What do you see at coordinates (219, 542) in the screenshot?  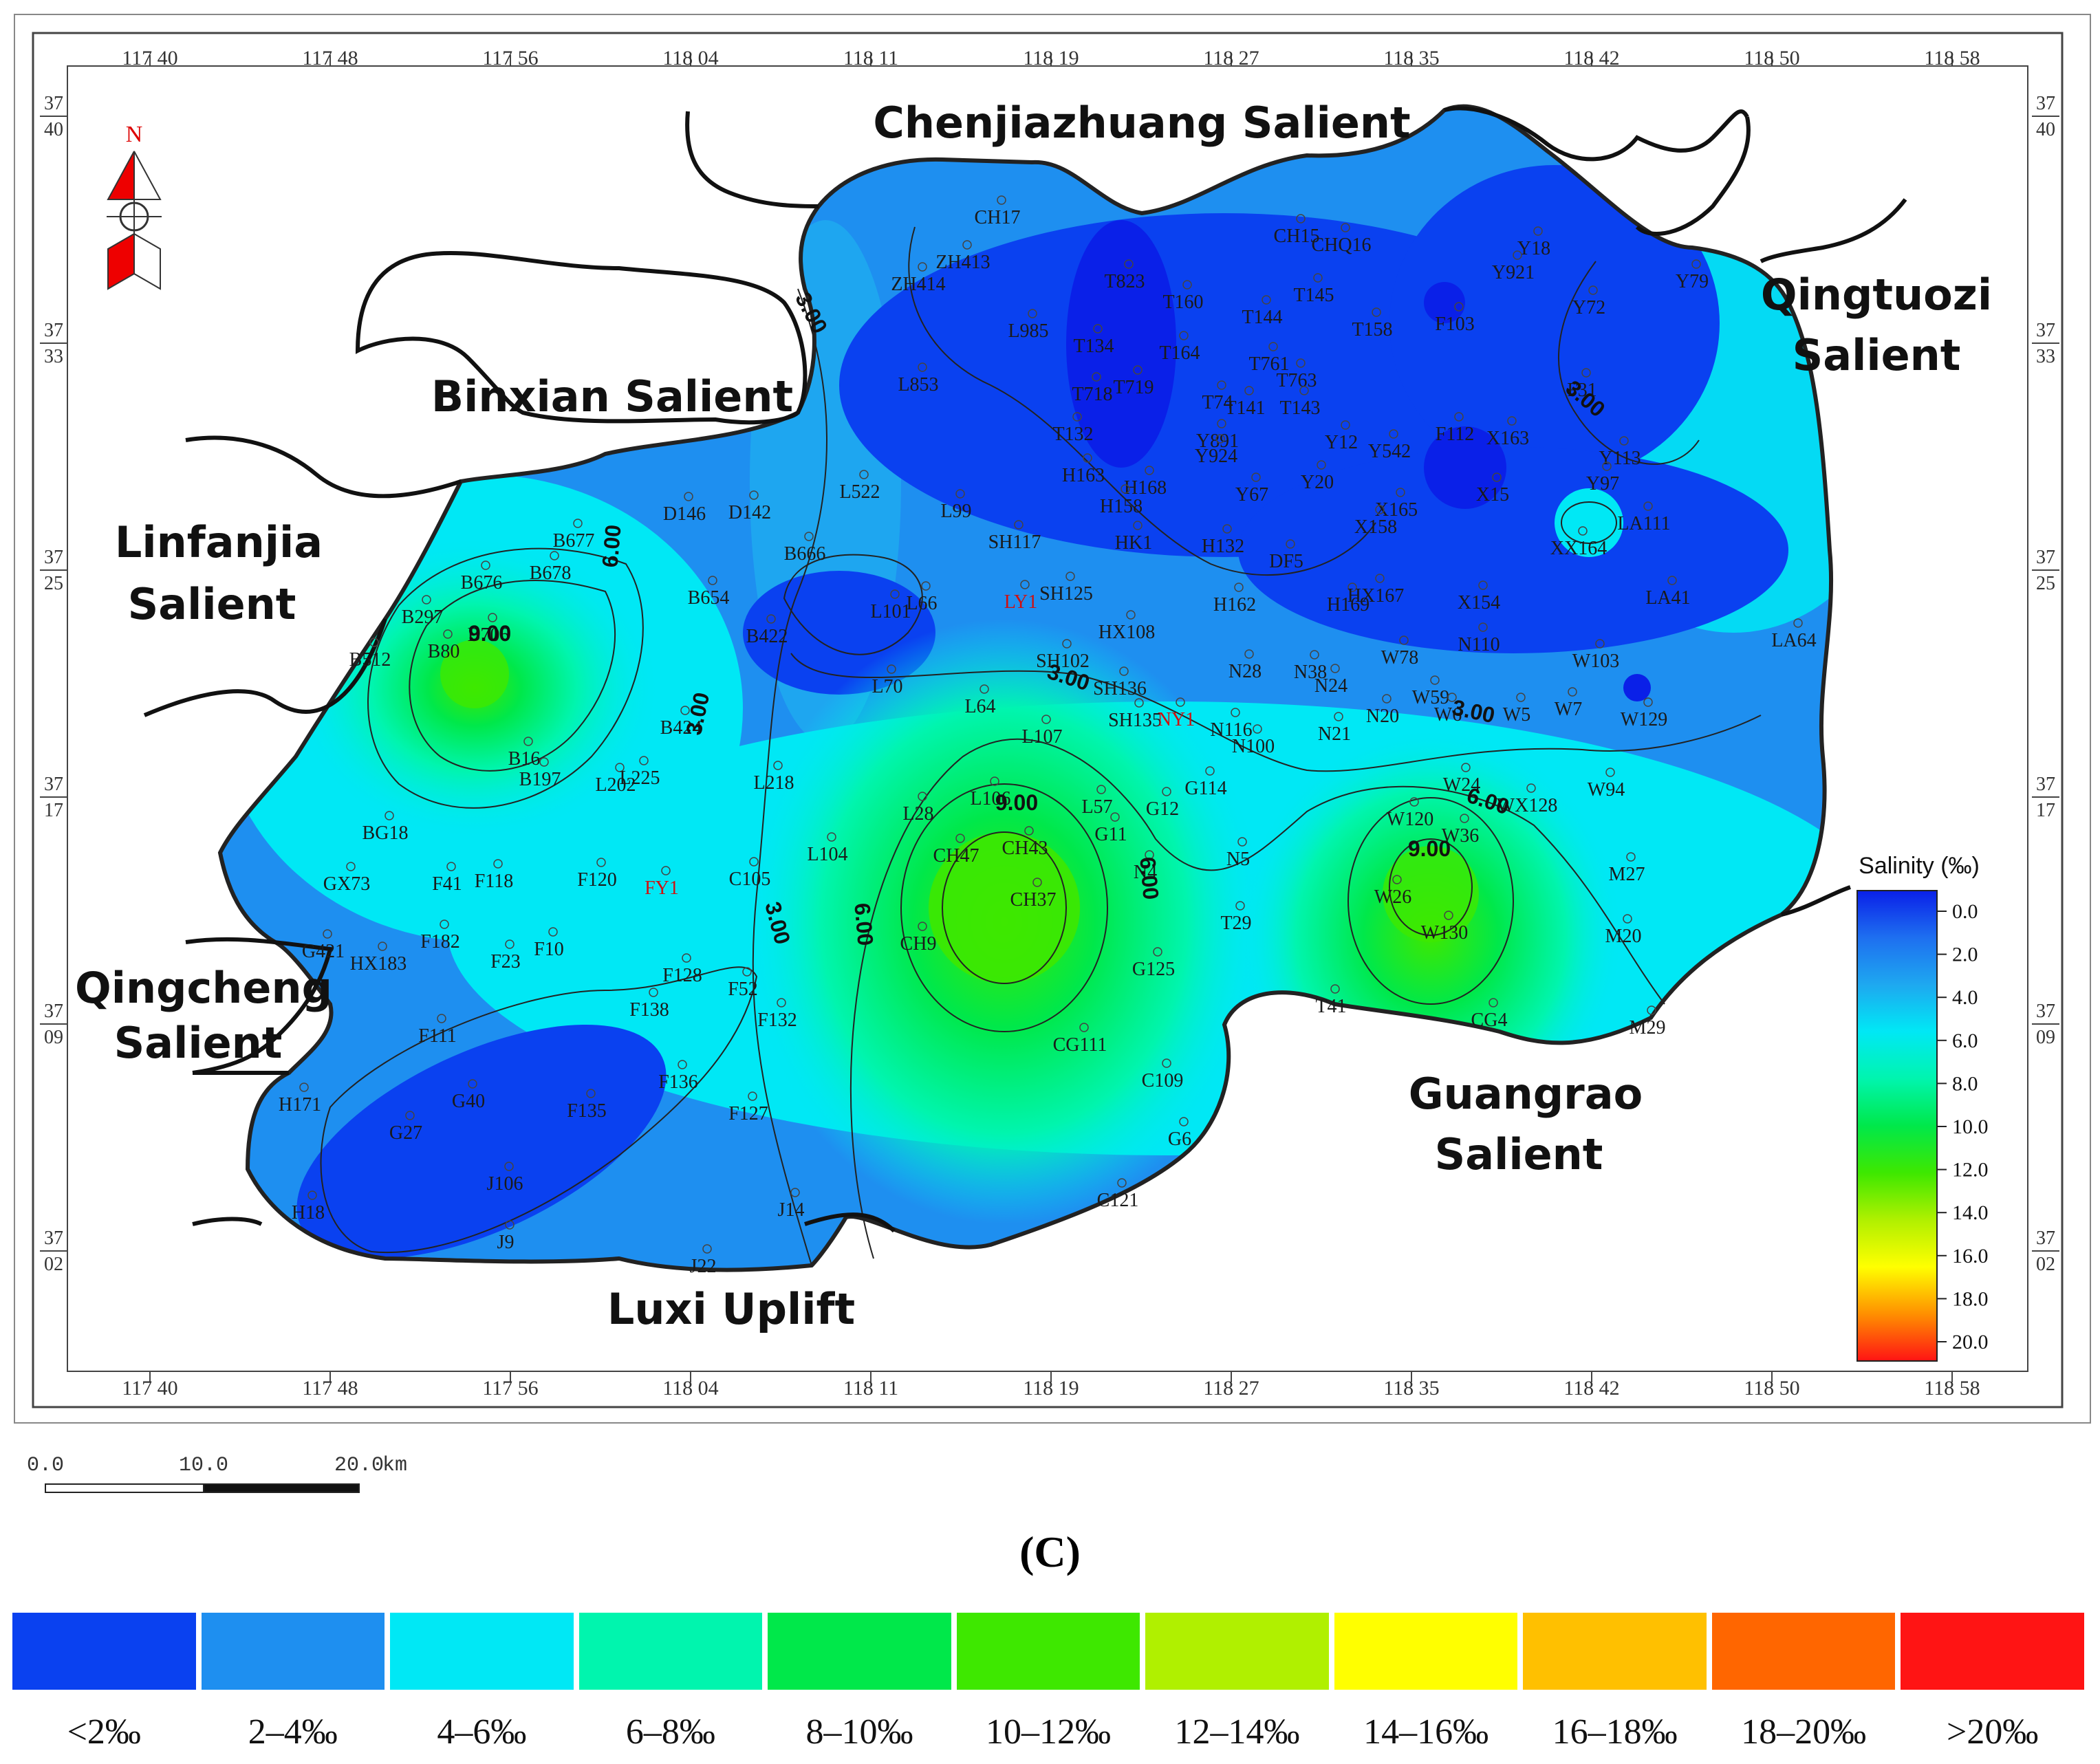 I see `region-label: Linfanjia` at bounding box center [219, 542].